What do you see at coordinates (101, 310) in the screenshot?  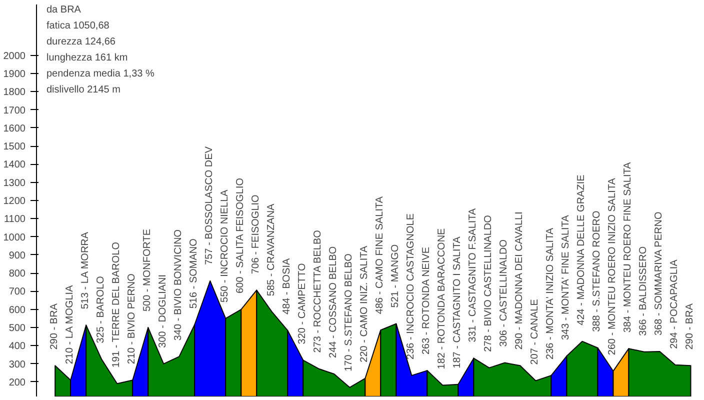 I see `x-tick-label: 325 - BAROLO` at bounding box center [101, 310].